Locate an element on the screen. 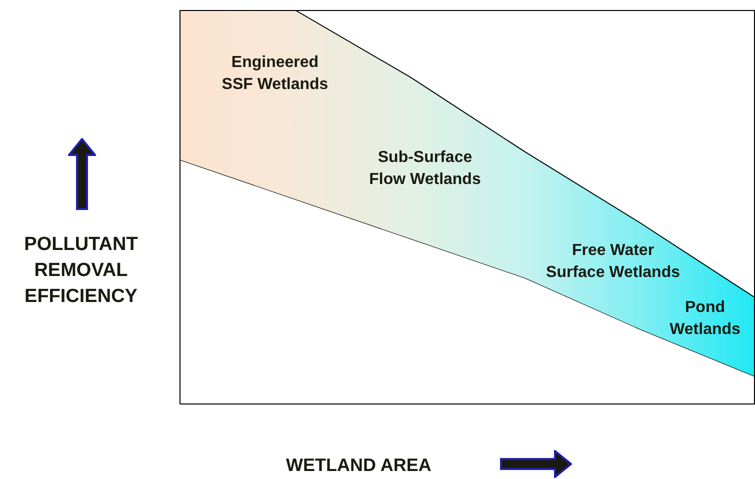 The image size is (755, 479). y-axis-title: POLLUTANT REMOVAL EFFICIENCY is located at coordinates (81, 271).